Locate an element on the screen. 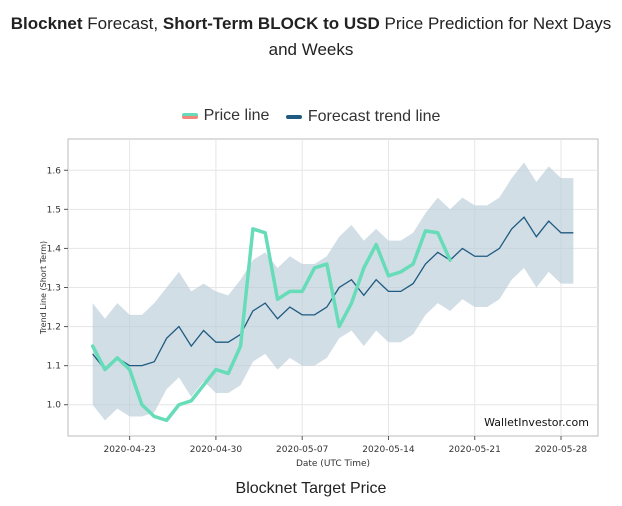 This screenshot has height=506, width=622. heading-pair: Short-Term BLOCK to USD is located at coordinates (271, 23).